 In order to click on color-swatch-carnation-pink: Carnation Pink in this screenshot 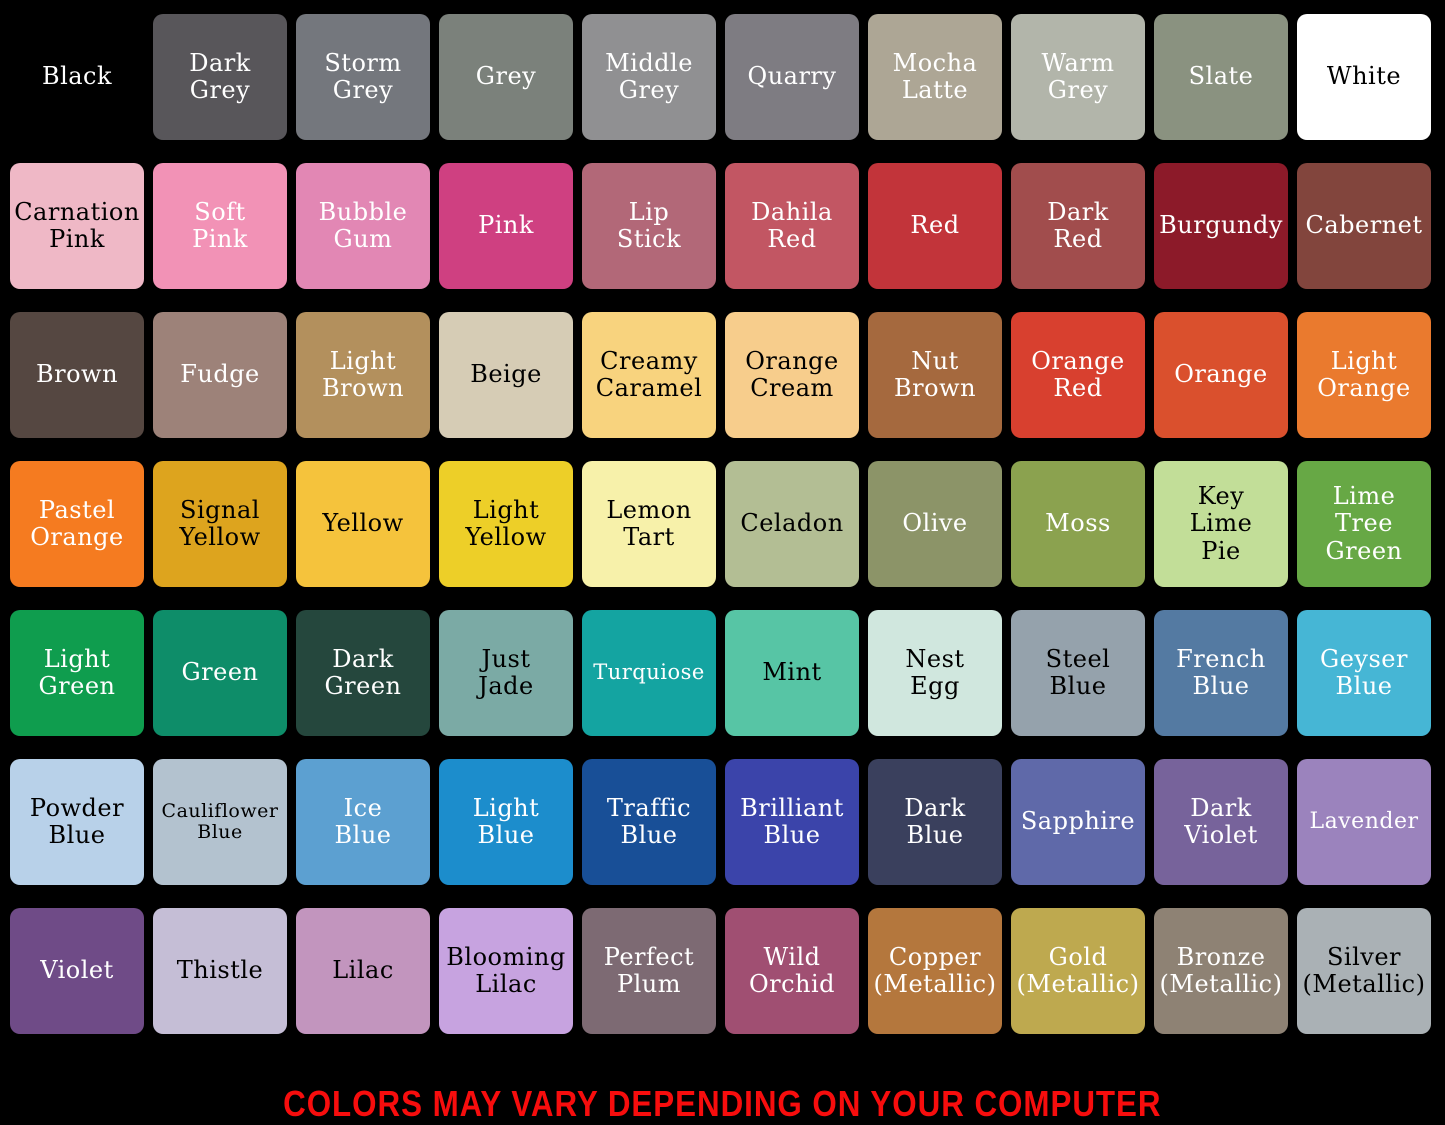, I will do `click(77, 226)`.